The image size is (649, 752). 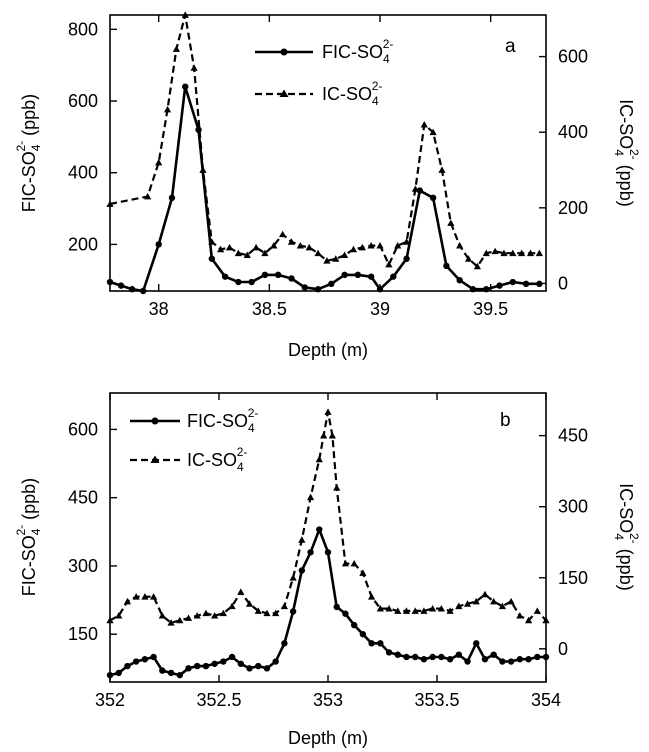 What do you see at coordinates (357, 51) in the screenshot?
I see `legend-label-fic-a: FIC-SO42-` at bounding box center [357, 51].